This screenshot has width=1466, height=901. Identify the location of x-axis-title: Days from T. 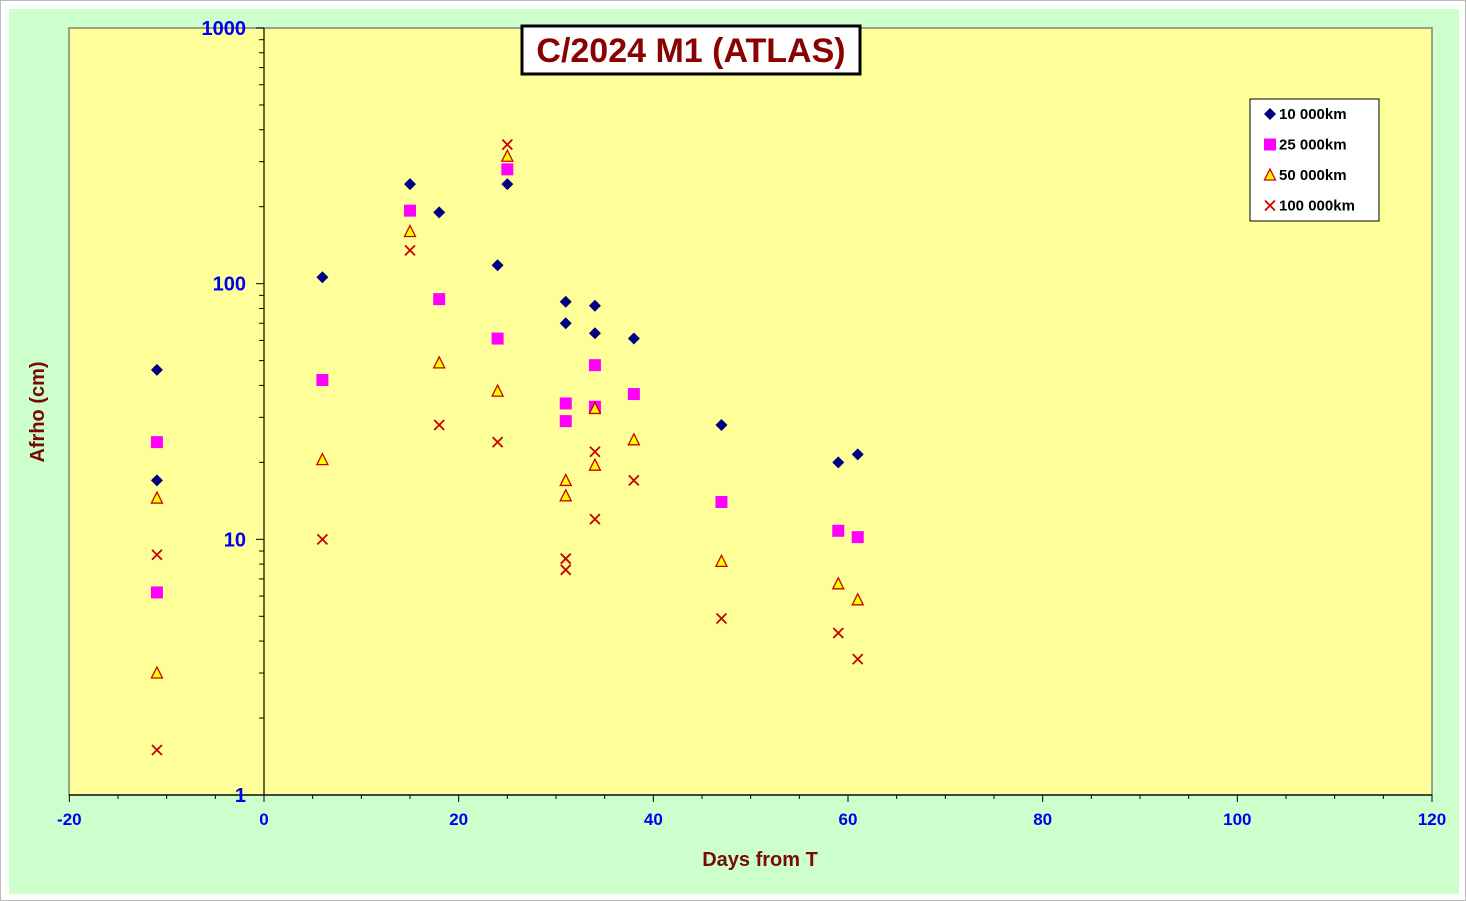
(760, 860).